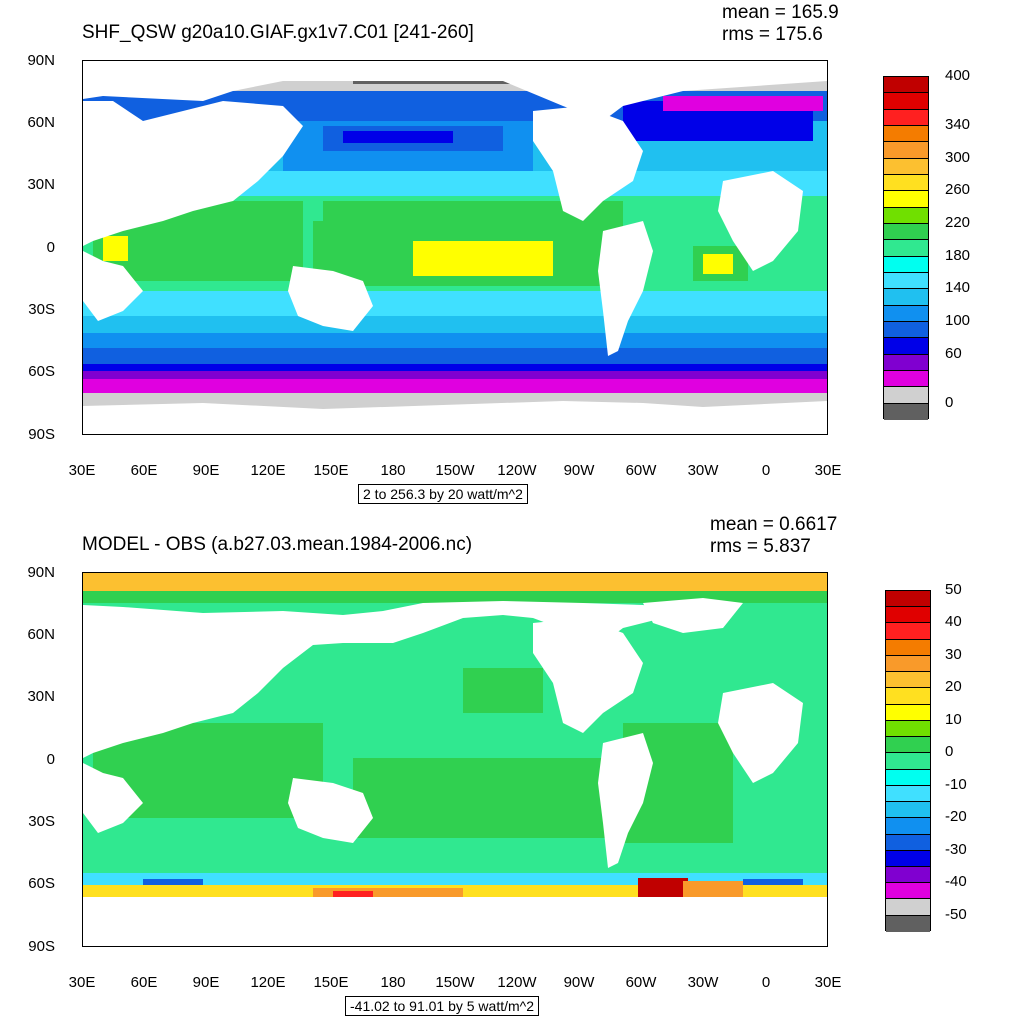  Describe the element at coordinates (956, 849) in the screenshot. I see `colorbar-label: -30` at that location.